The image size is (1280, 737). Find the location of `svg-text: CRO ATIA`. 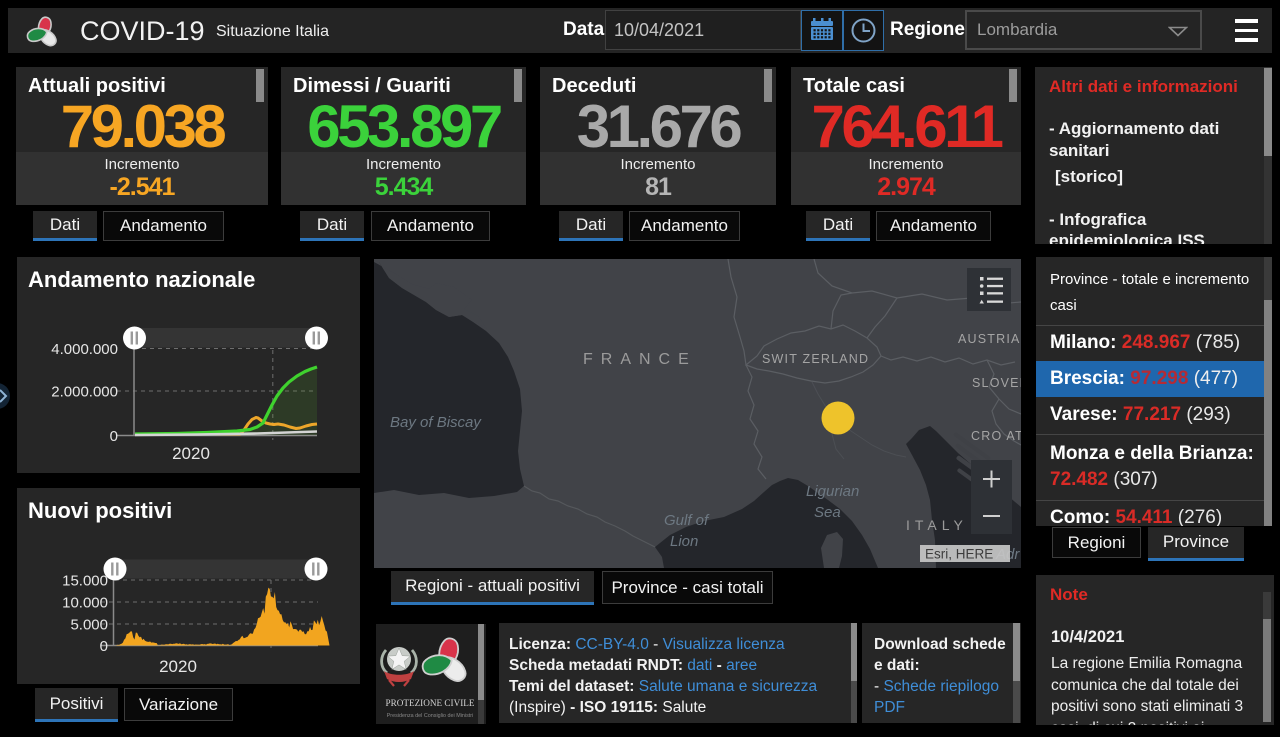

svg-text: CRO ATIA is located at coordinates (996, 436).